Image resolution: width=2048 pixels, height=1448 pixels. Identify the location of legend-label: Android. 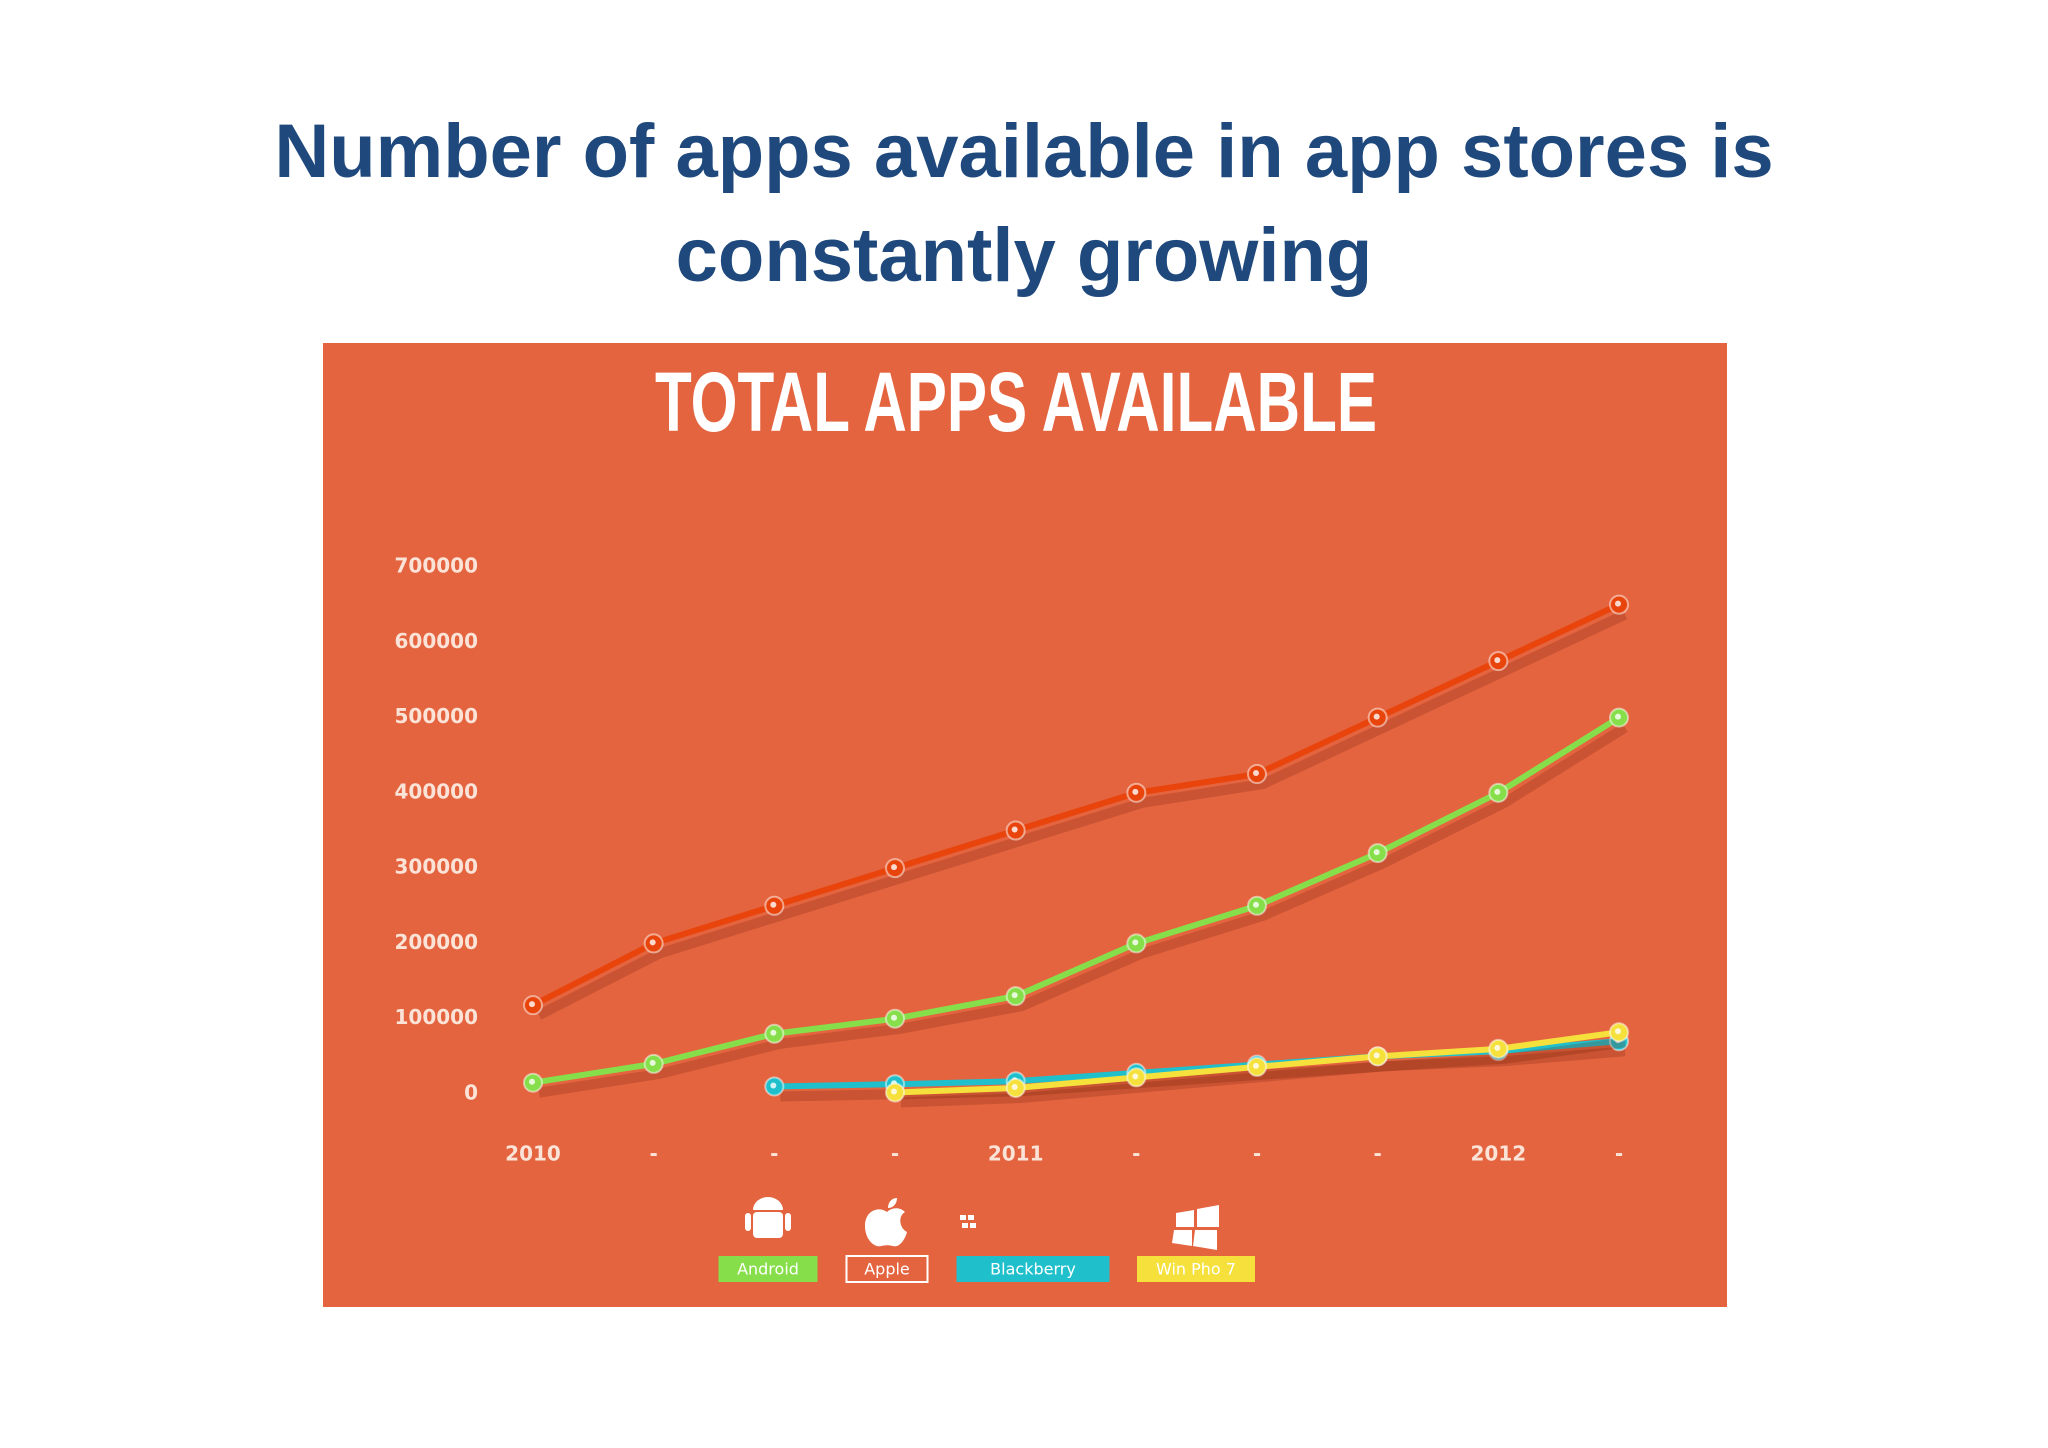
(768, 1269).